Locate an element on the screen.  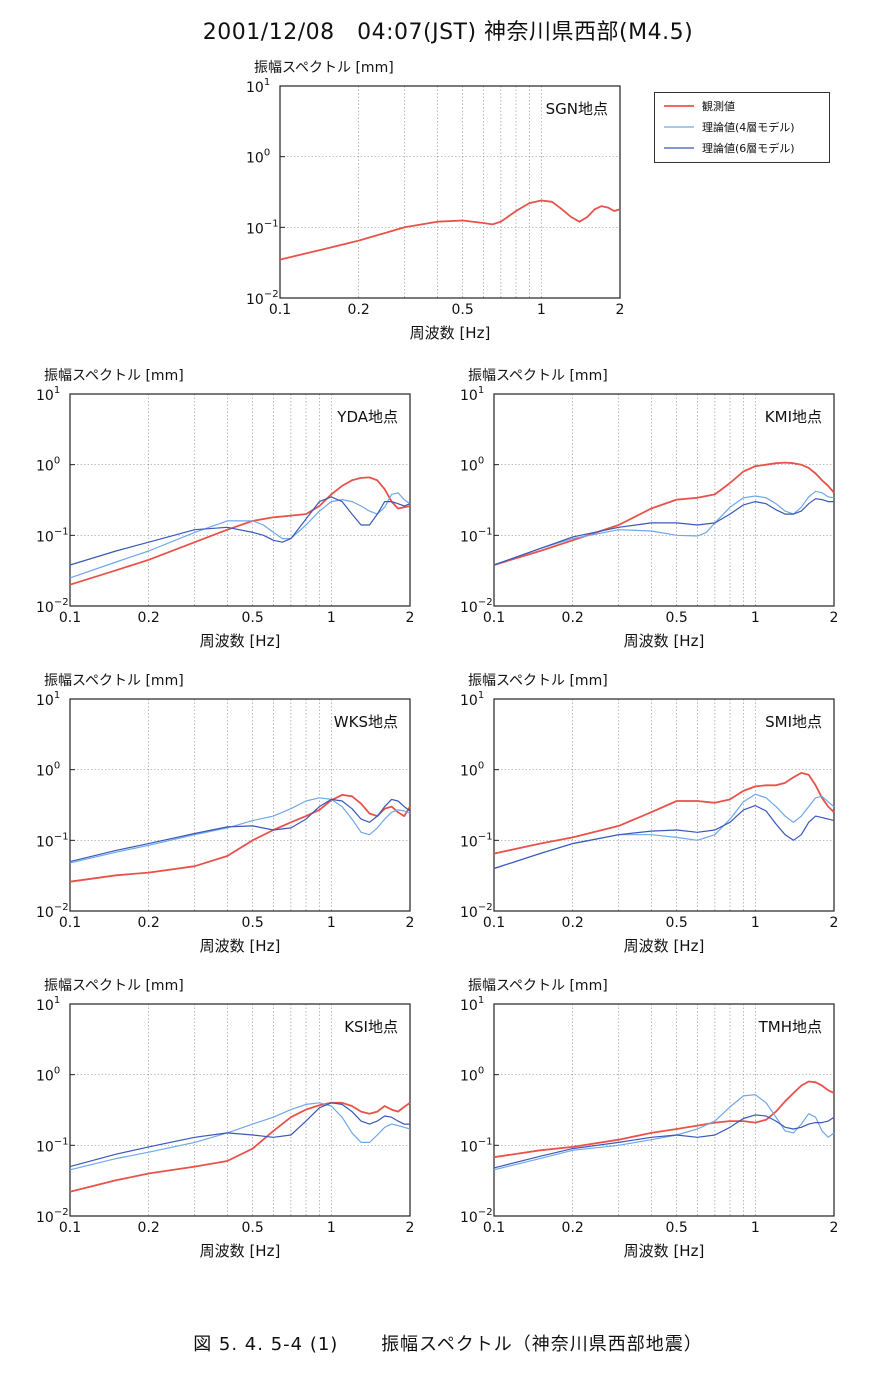
legend-label-model4: 理論値(4層モデル) is located at coordinates (748, 127).